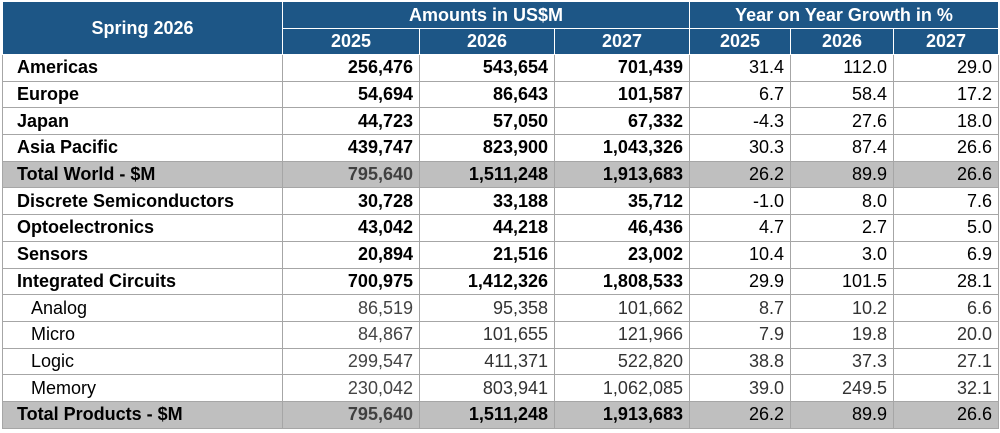 Image resolution: width=1000 pixels, height=433 pixels. What do you see at coordinates (622, 281) in the screenshot?
I see `cell-amount-2027: 1,808,533` at bounding box center [622, 281].